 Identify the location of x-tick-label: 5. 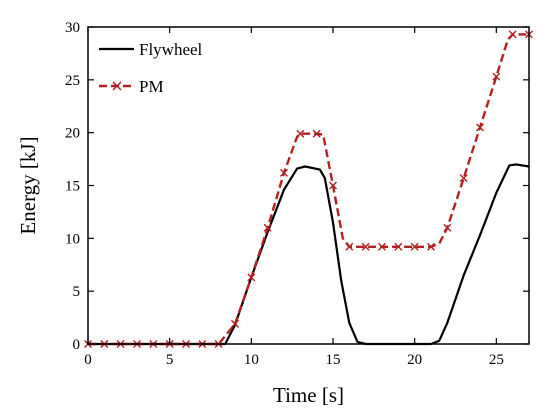
(170, 360).